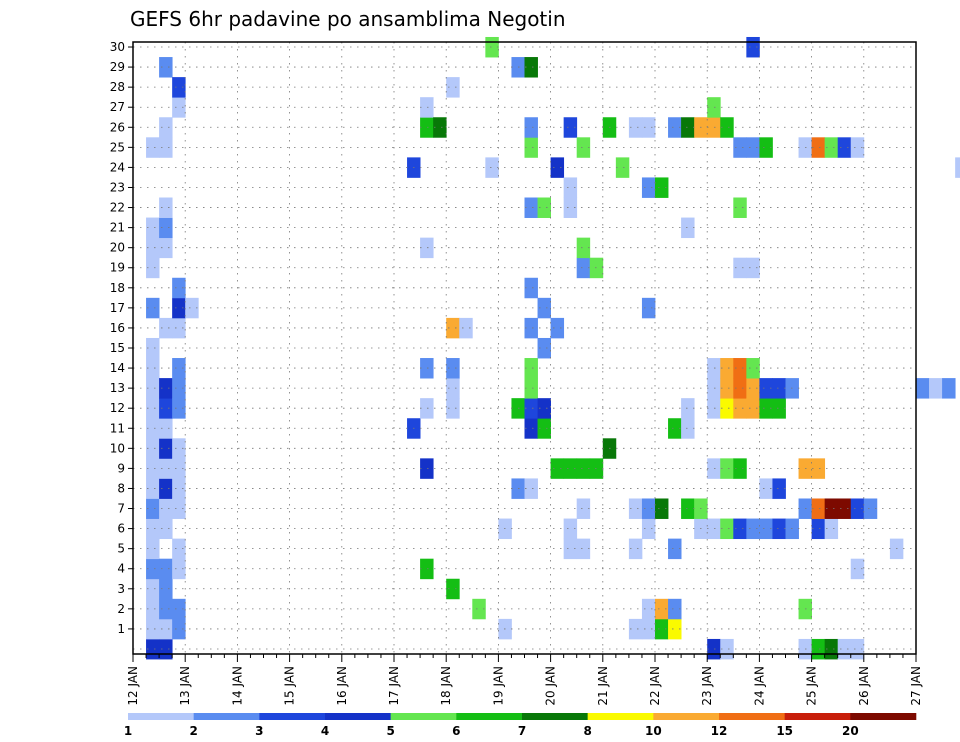  What do you see at coordinates (121, 529) in the screenshot?
I see `y-tick-label: 6` at bounding box center [121, 529].